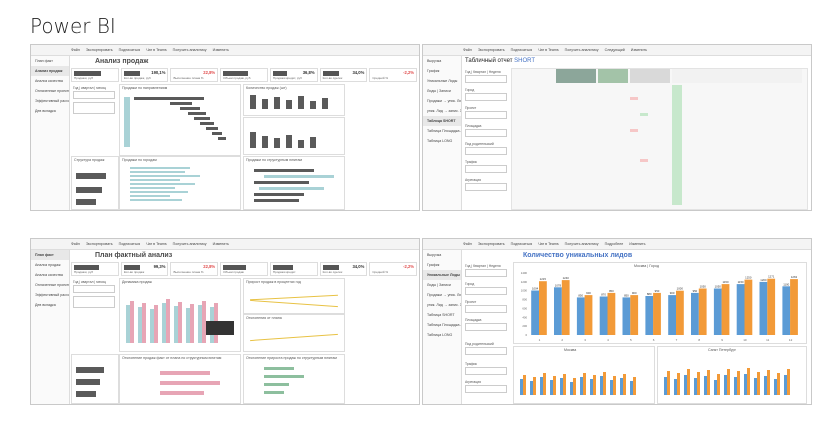 The height and width of the screenshot is (430, 840). What do you see at coordinates (614, 50) in the screenshot?
I see `next-button: Следующий` at bounding box center [614, 50].